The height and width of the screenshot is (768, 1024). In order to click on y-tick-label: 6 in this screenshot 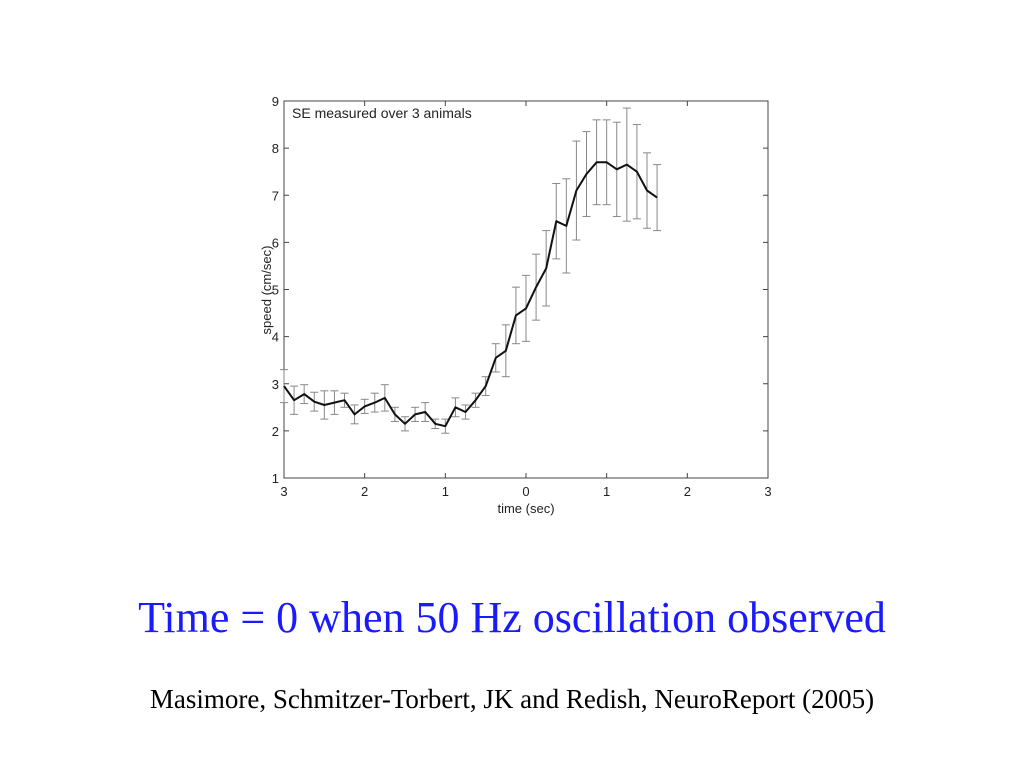, I will do `click(275, 242)`.